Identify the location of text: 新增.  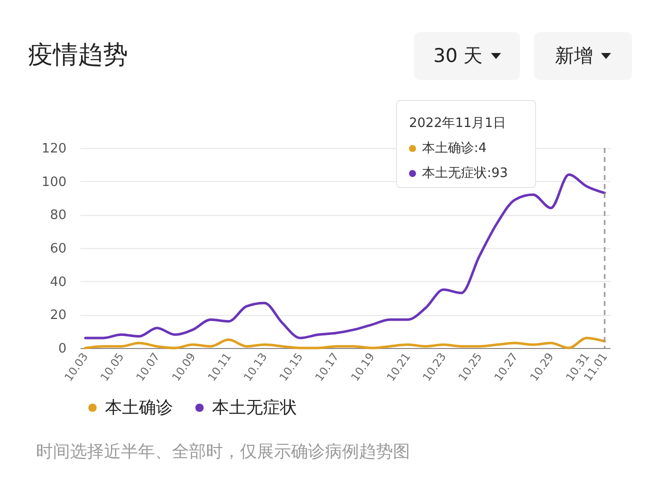
(574, 56).